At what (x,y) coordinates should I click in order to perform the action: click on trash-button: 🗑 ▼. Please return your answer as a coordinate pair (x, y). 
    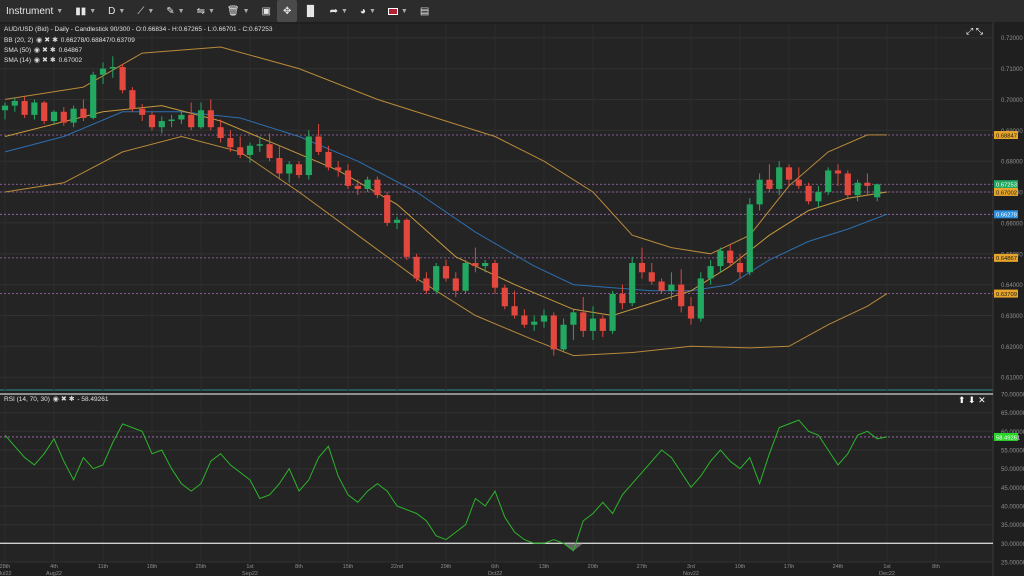
    Looking at the image, I should click on (238, 11).